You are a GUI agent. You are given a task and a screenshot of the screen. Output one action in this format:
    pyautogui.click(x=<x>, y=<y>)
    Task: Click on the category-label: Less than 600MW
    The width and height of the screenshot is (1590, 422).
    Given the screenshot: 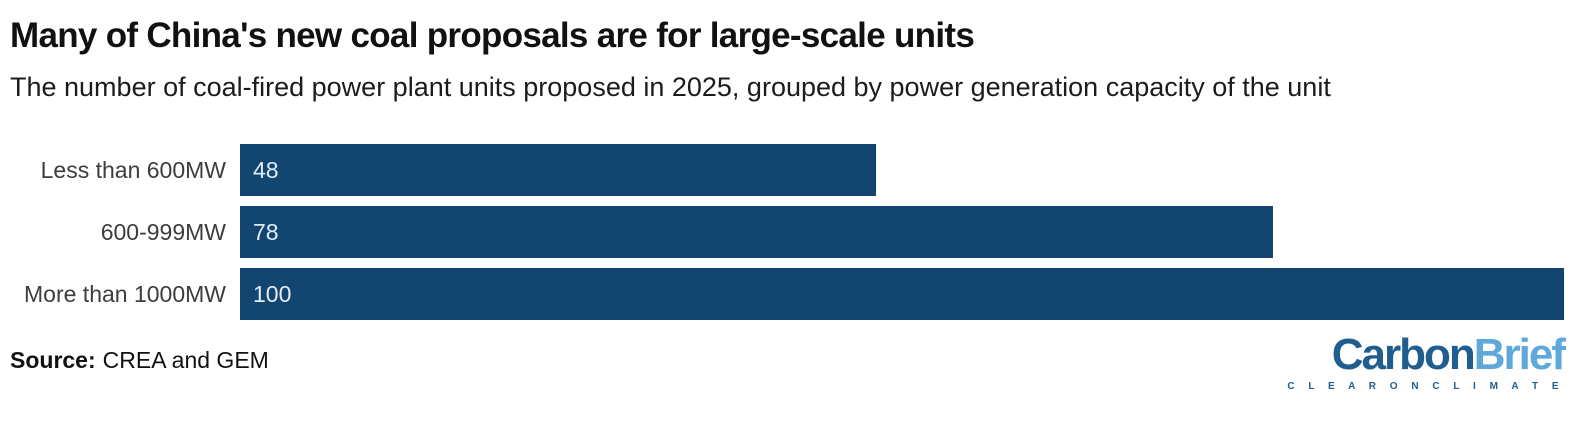 What is the action you would take?
    pyautogui.click(x=133, y=169)
    